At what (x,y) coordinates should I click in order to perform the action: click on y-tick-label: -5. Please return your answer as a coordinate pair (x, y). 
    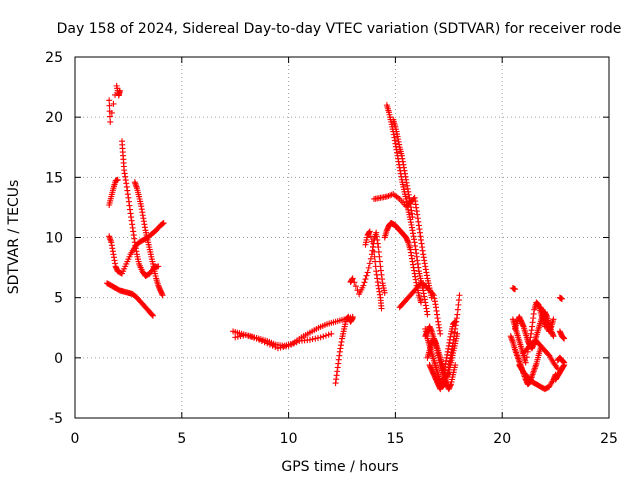
    Looking at the image, I should click on (56, 419).